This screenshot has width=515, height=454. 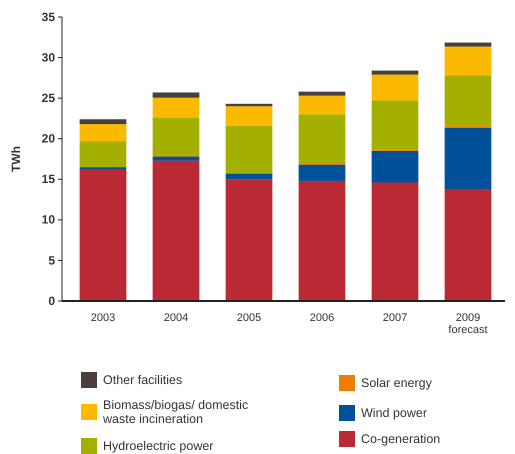 What do you see at coordinates (49, 139) in the screenshot?
I see `y-tick-label: 20` at bounding box center [49, 139].